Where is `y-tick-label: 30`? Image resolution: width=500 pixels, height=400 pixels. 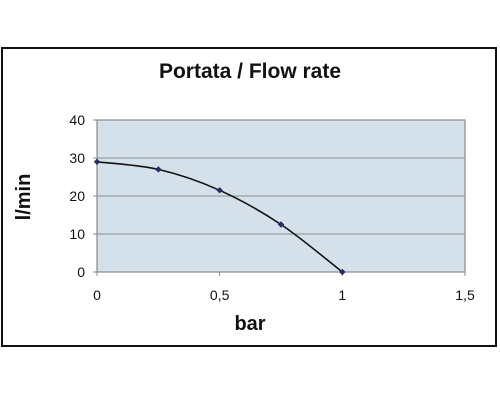
y-tick-label: 30 is located at coordinates (77, 158).